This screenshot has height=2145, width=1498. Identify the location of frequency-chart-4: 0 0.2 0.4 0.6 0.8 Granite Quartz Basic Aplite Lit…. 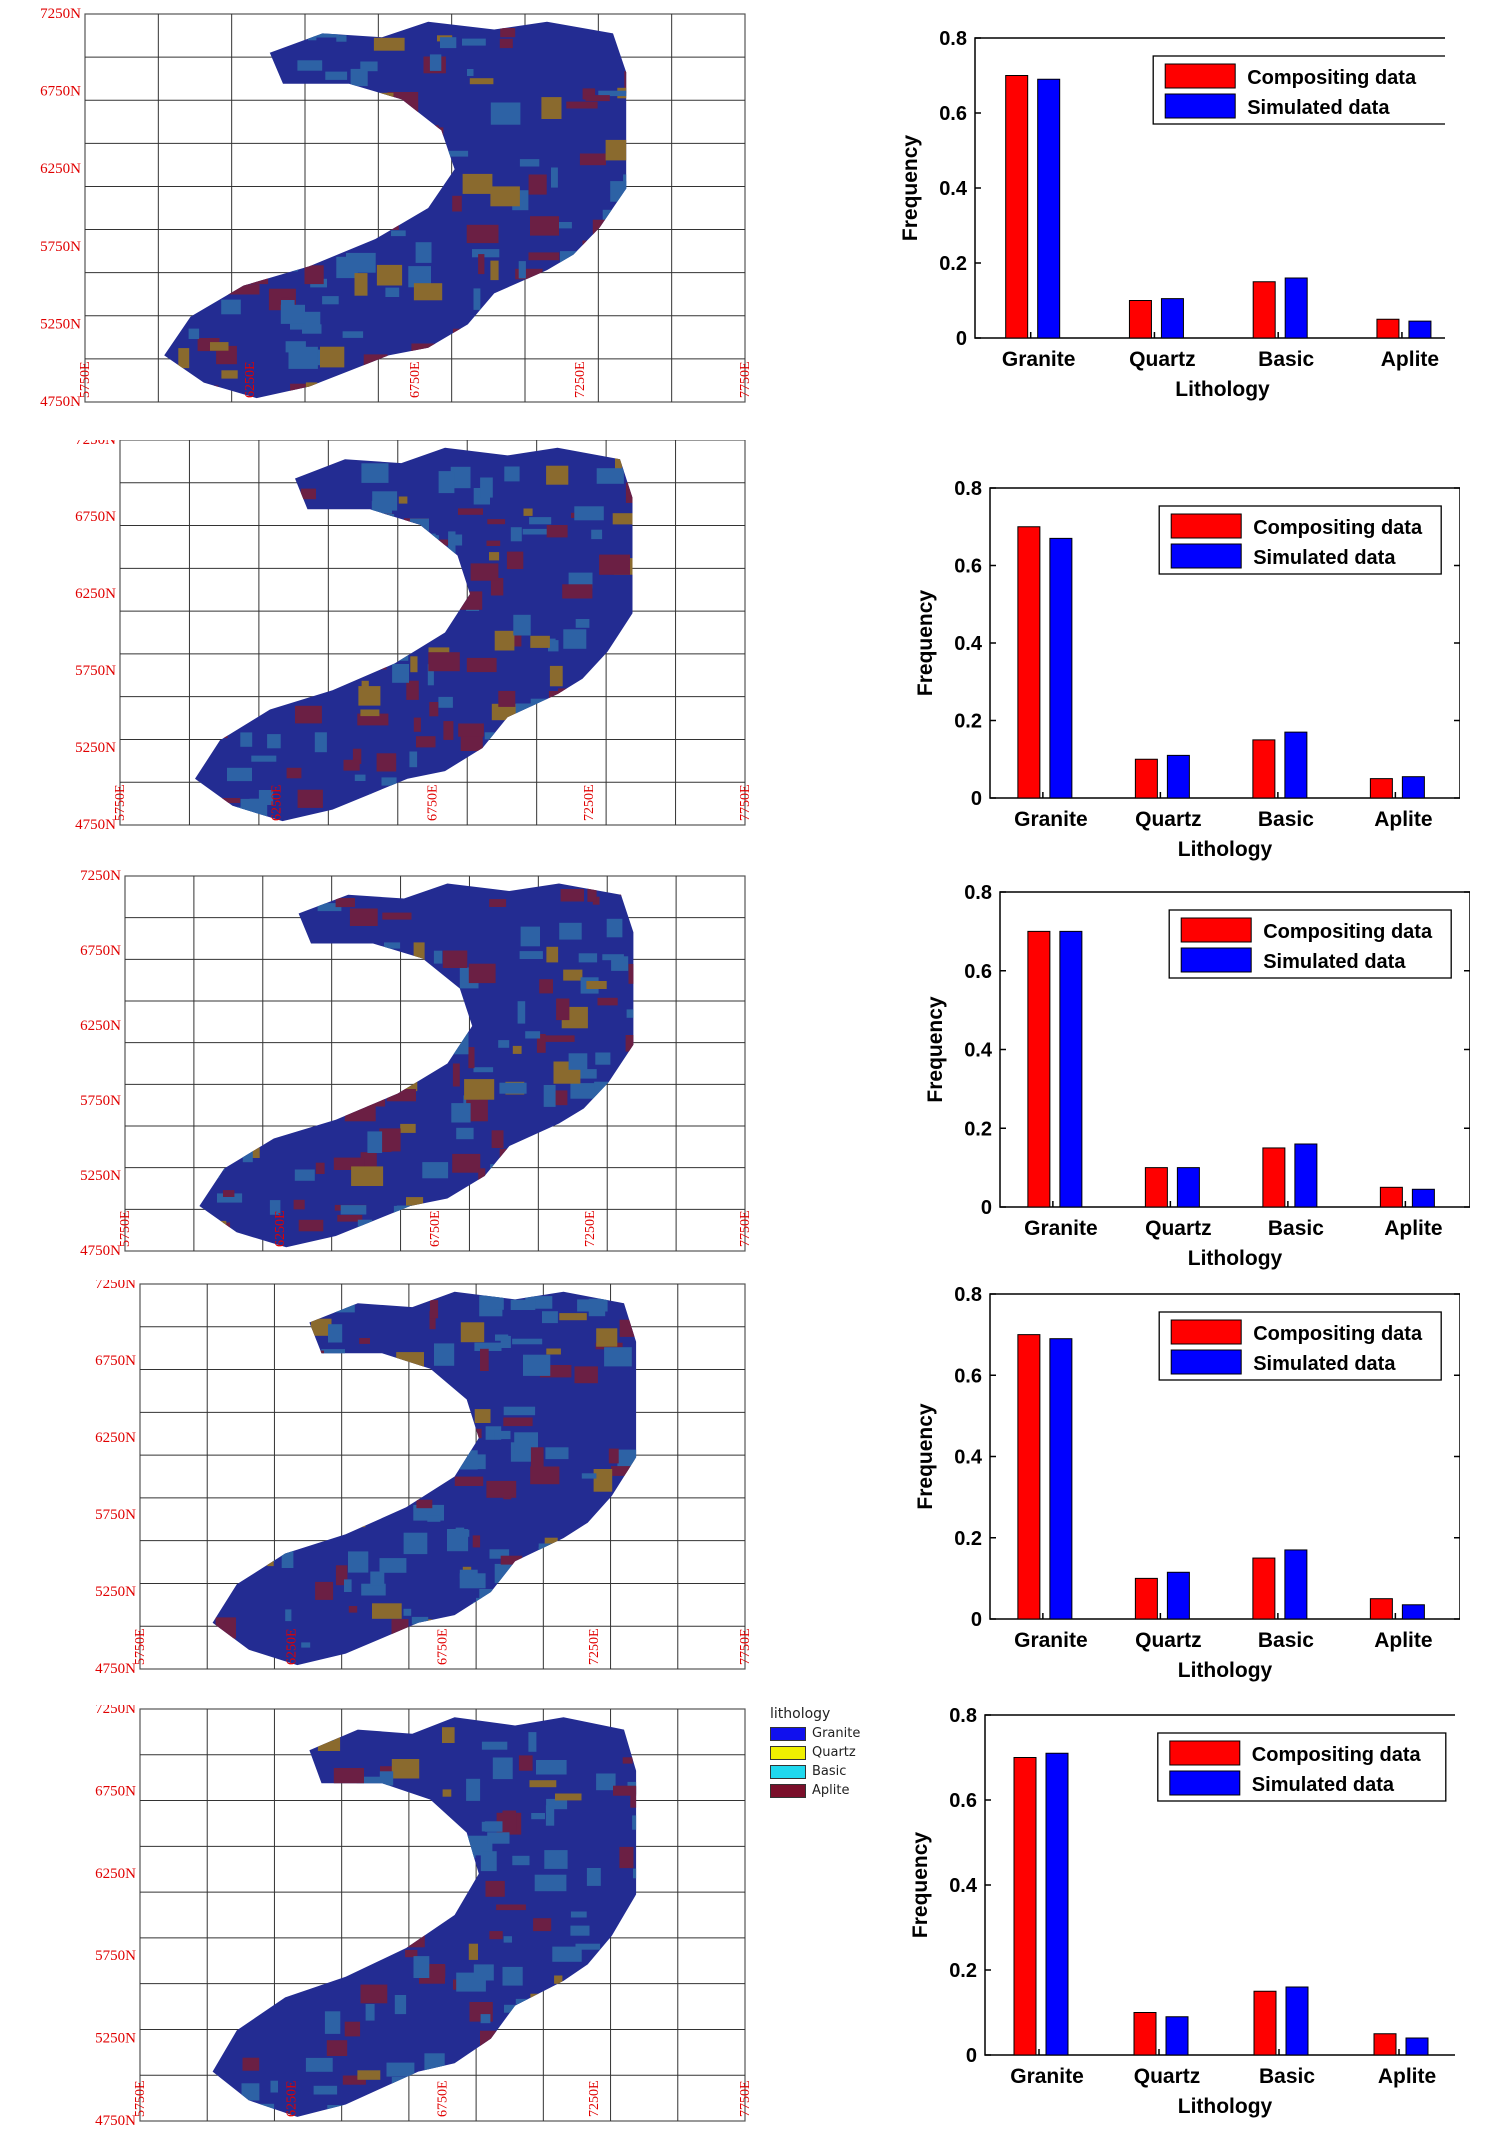
(1187, 1483).